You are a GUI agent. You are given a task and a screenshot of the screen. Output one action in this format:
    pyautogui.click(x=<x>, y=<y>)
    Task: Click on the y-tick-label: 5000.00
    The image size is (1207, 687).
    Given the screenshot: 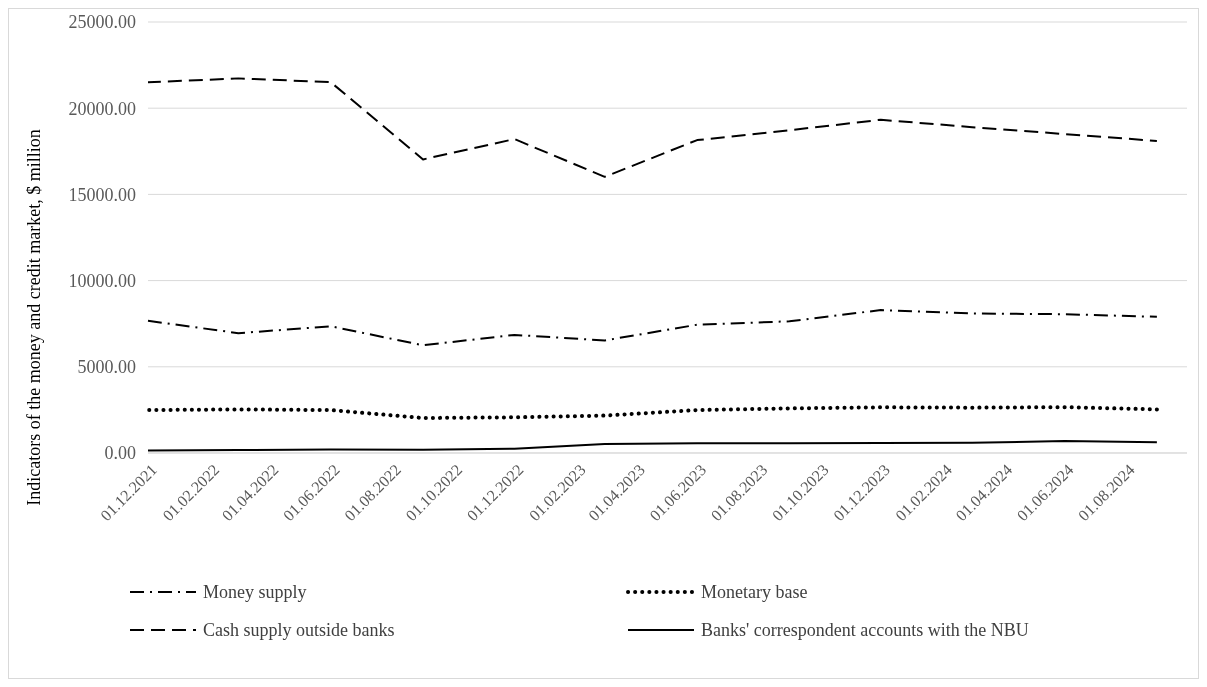 What is the action you would take?
    pyautogui.click(x=106, y=367)
    